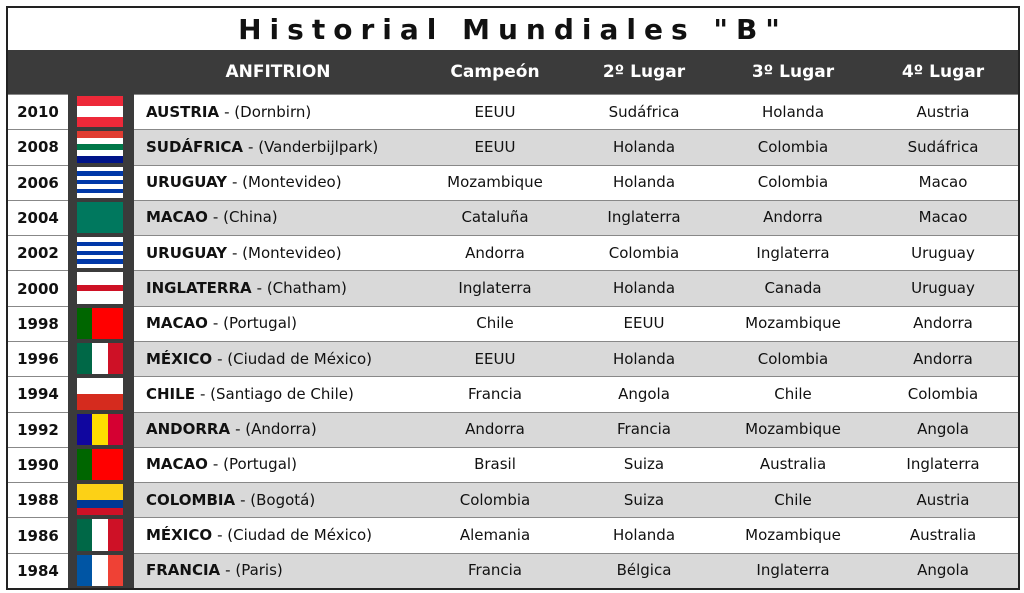 This screenshot has width=1024, height=593. I want to click on host-cell: URUGUAY - (Montevideo), so click(284, 182).